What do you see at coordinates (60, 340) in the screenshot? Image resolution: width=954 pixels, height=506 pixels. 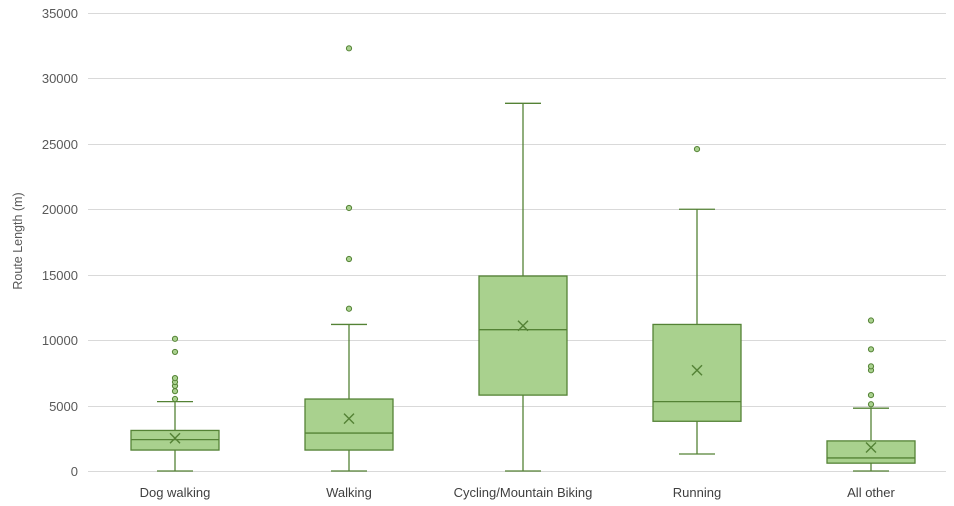 I see `y-tick-label: 10000` at bounding box center [60, 340].